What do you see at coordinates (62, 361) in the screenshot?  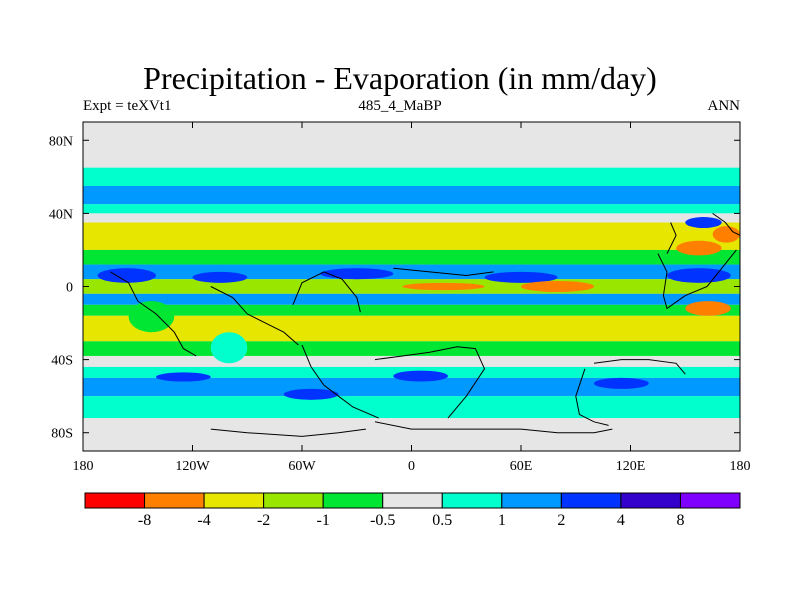 I see `y-tick-label: 40S` at bounding box center [62, 361].